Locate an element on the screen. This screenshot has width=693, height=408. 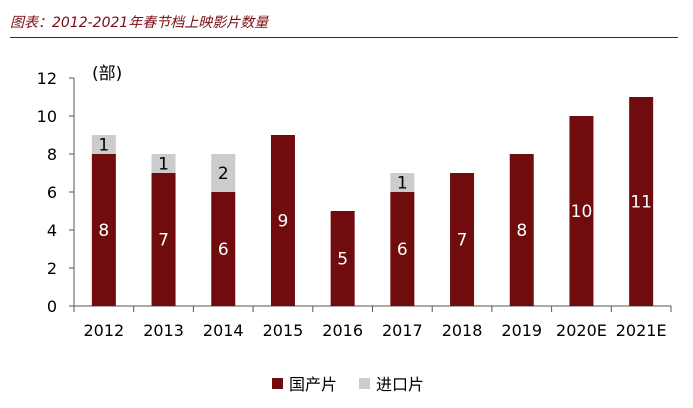
data-label-imported: 2 is located at coordinates (223, 174).